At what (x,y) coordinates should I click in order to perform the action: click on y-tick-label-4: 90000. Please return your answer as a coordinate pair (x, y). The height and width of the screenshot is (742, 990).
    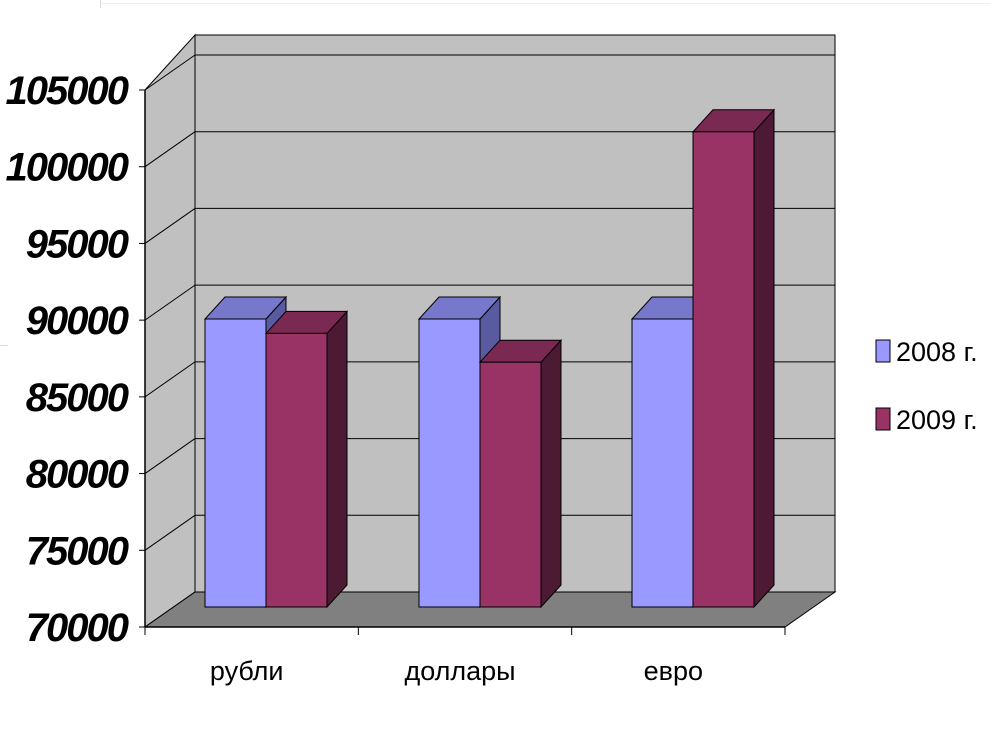
    Looking at the image, I should click on (77, 321).